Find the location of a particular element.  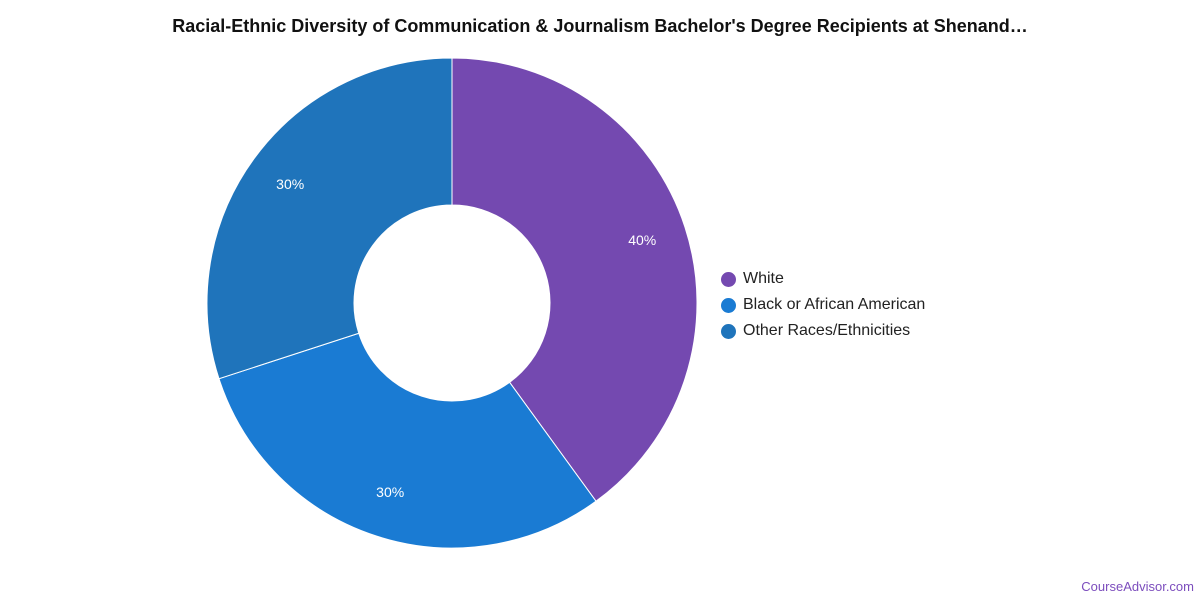

legend-item-other-races-ethnicities: Other Races/Ethnicities is located at coordinates (823, 331).